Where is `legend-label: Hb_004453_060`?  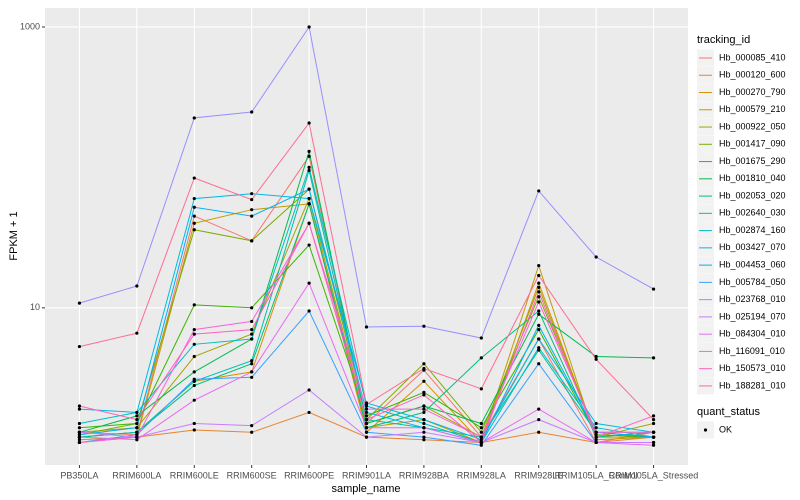 legend-label: Hb_004453_060 is located at coordinates (752, 264).